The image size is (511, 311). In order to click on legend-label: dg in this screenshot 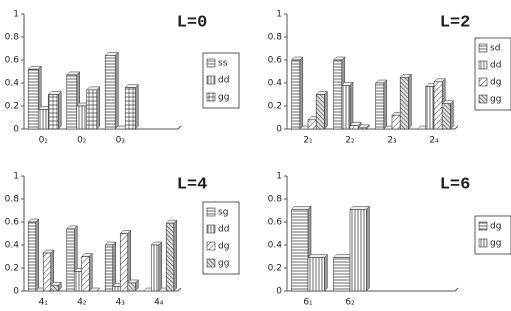, I will do `click(495, 227)`.